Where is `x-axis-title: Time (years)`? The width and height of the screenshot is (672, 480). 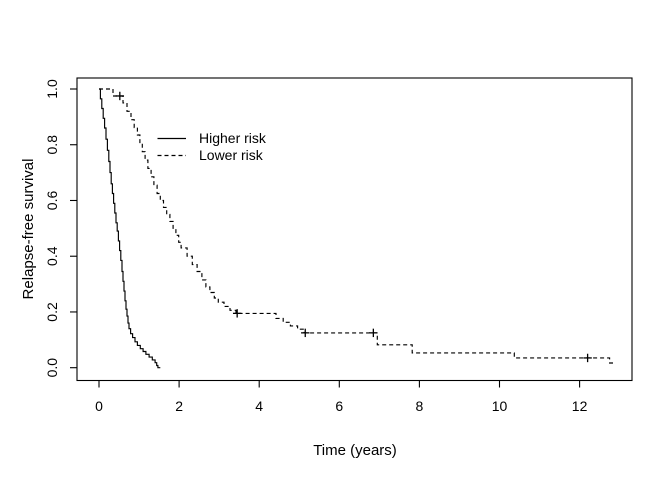 x-axis-title: Time (years) is located at coordinates (355, 450).